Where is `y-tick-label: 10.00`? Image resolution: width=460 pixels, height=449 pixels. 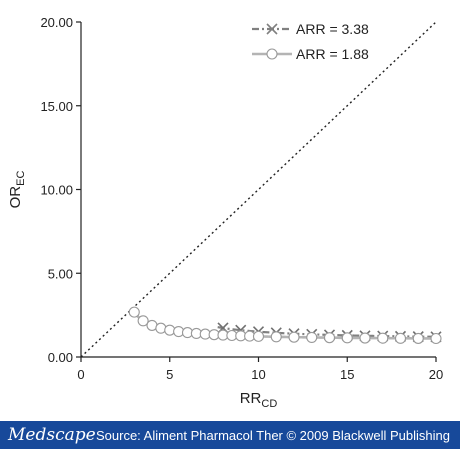 y-tick-label: 10.00 is located at coordinates (56, 190).